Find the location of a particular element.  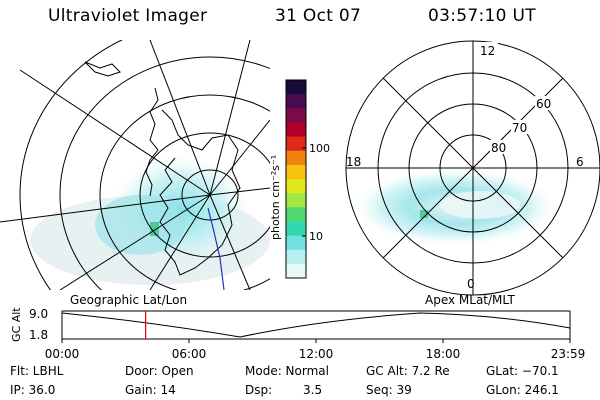

geo-latitude: GLat: −70.1 is located at coordinates (522, 371).